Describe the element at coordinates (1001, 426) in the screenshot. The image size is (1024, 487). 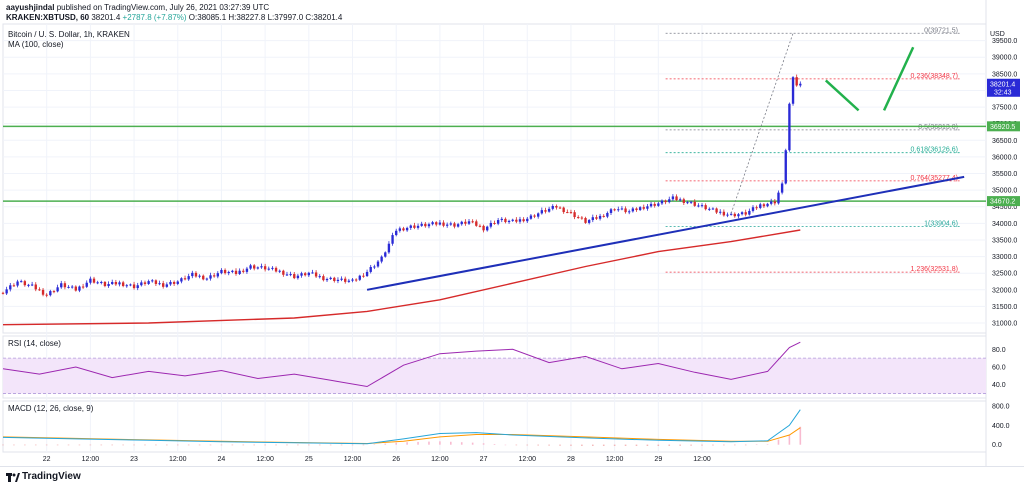
I see `macd-tick-label: 400.0` at that location.